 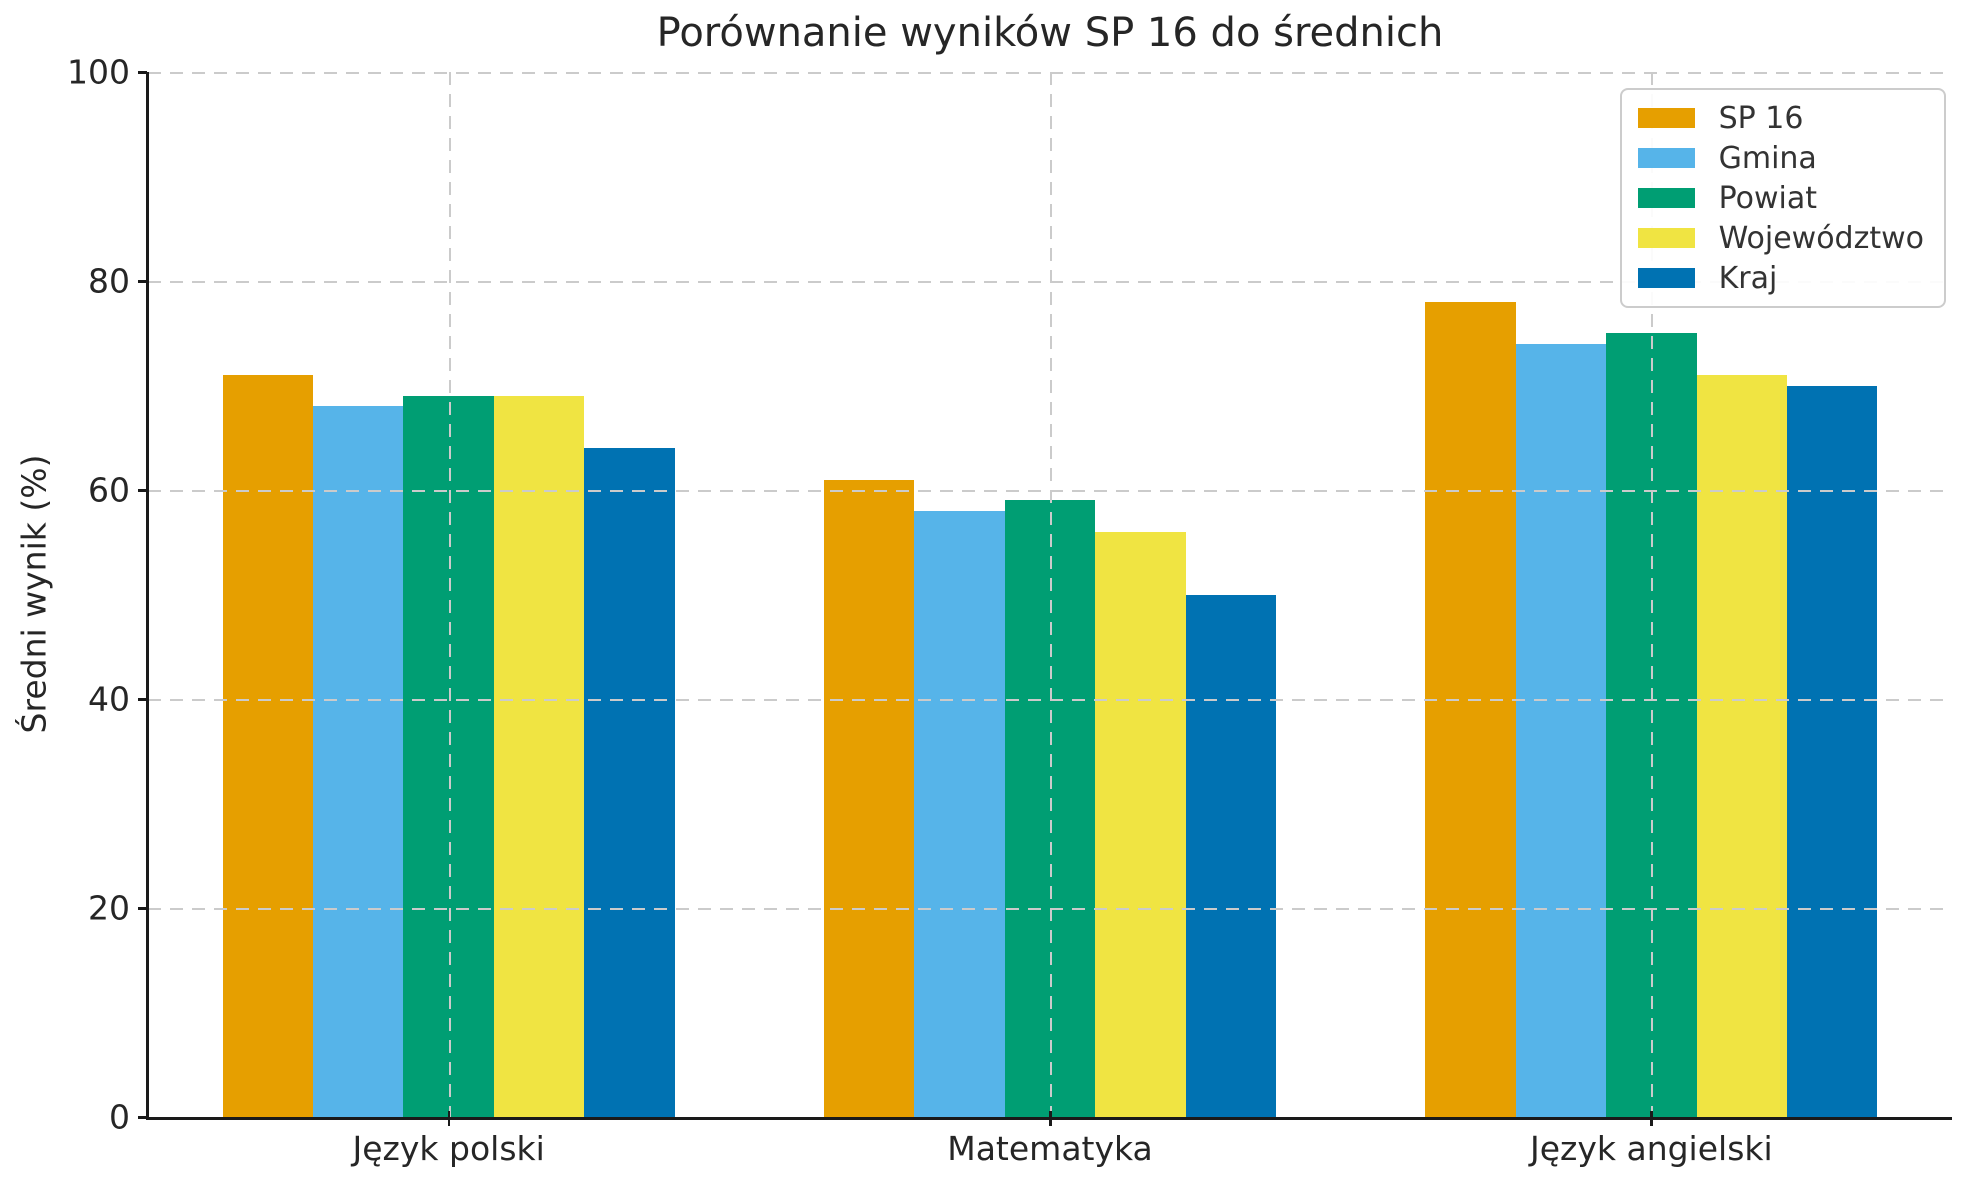 What do you see at coordinates (109, 908) in the screenshot?
I see `ytick-label-20: 20` at bounding box center [109, 908].